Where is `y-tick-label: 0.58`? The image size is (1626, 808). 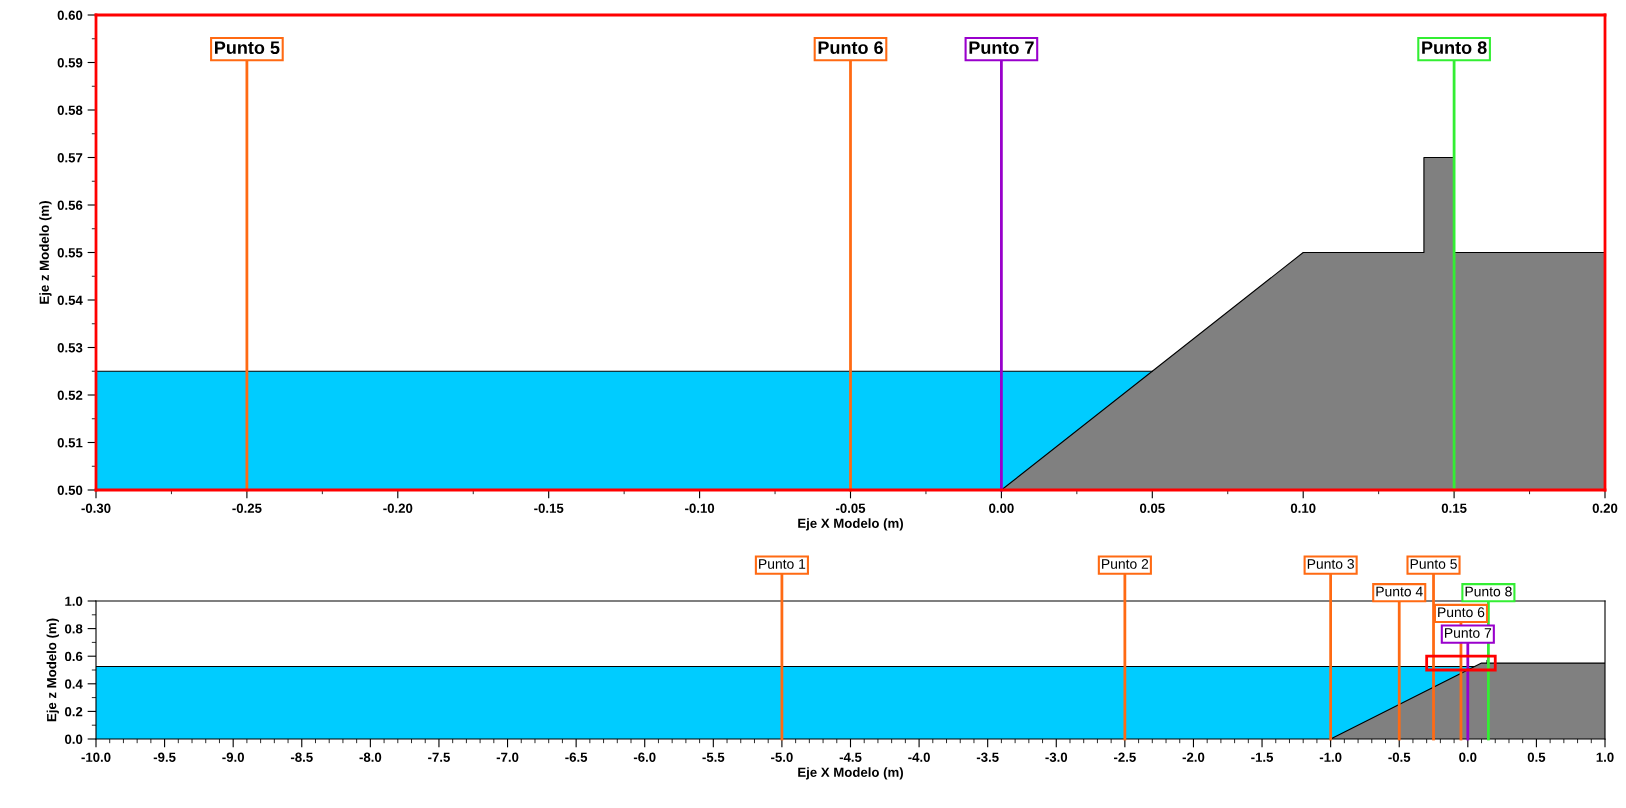
y-tick-label: 0.58 is located at coordinates (70, 110).